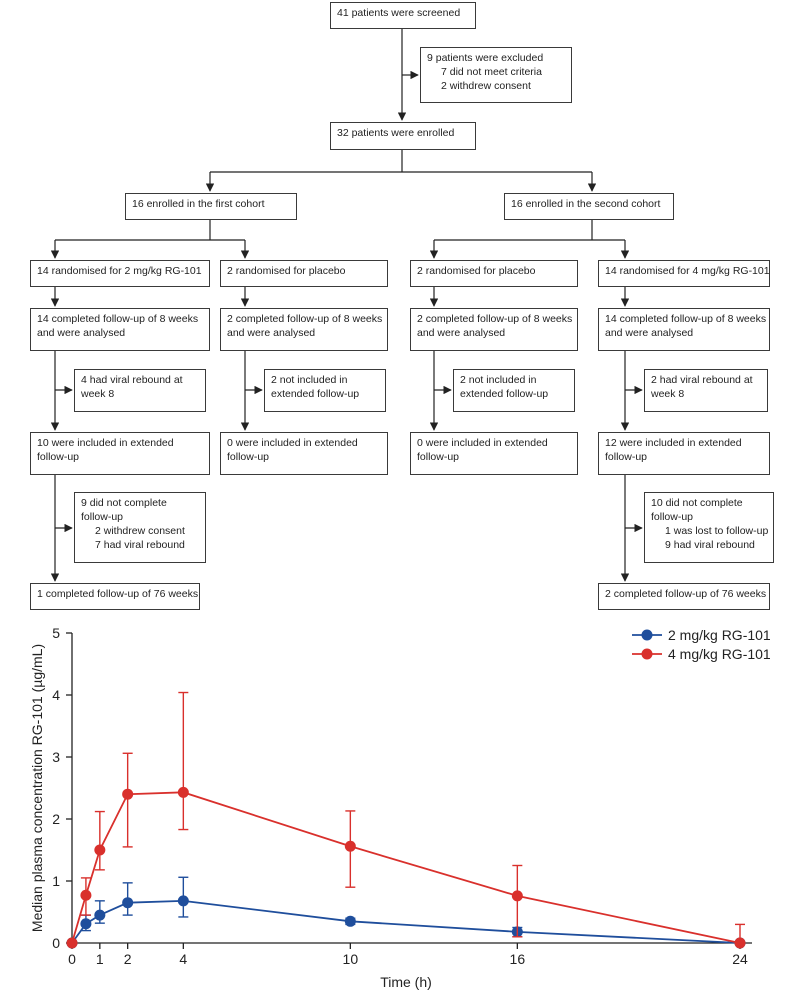  Describe the element at coordinates (672, 517) in the screenshot. I see `c2-drug-notcompleted-l2: follow-up` at that location.